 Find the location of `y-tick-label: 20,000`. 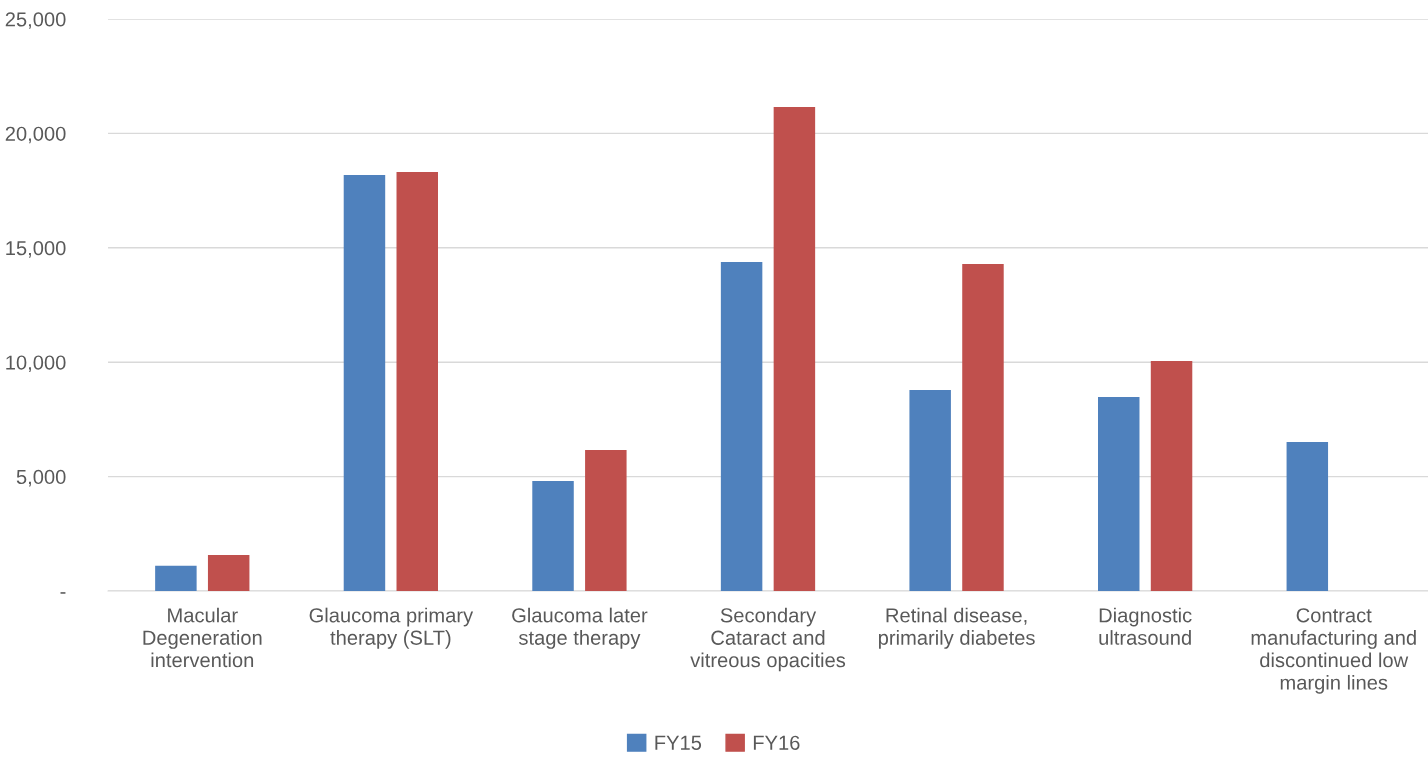

y-tick-label: 20,000 is located at coordinates (35, 135).